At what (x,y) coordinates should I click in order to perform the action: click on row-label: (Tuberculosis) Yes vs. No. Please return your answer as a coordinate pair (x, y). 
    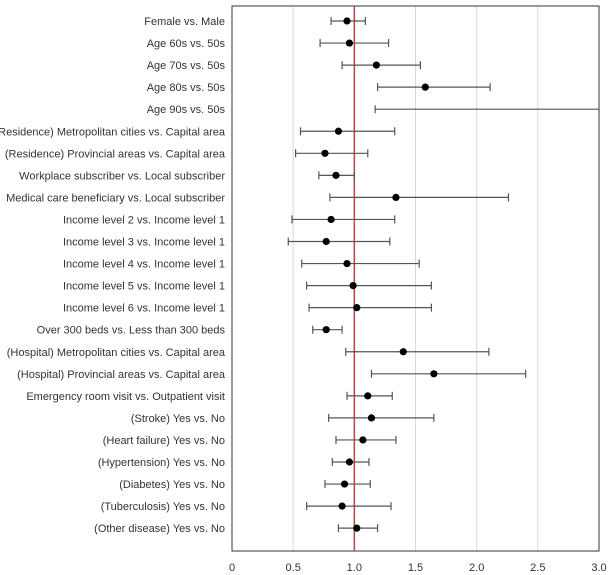
    Looking at the image, I should click on (163, 507).